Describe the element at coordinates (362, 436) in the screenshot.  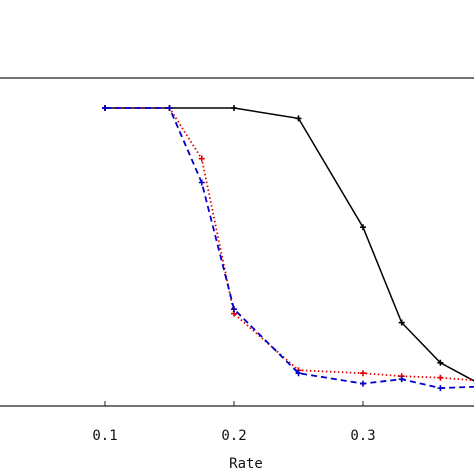
I see `x-tick-label: 0.3` at that location.